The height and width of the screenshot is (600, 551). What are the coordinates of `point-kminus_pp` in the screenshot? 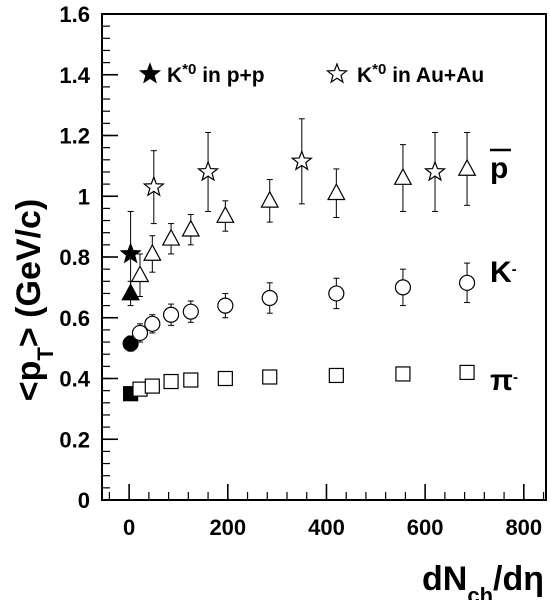 It's located at (130, 343).